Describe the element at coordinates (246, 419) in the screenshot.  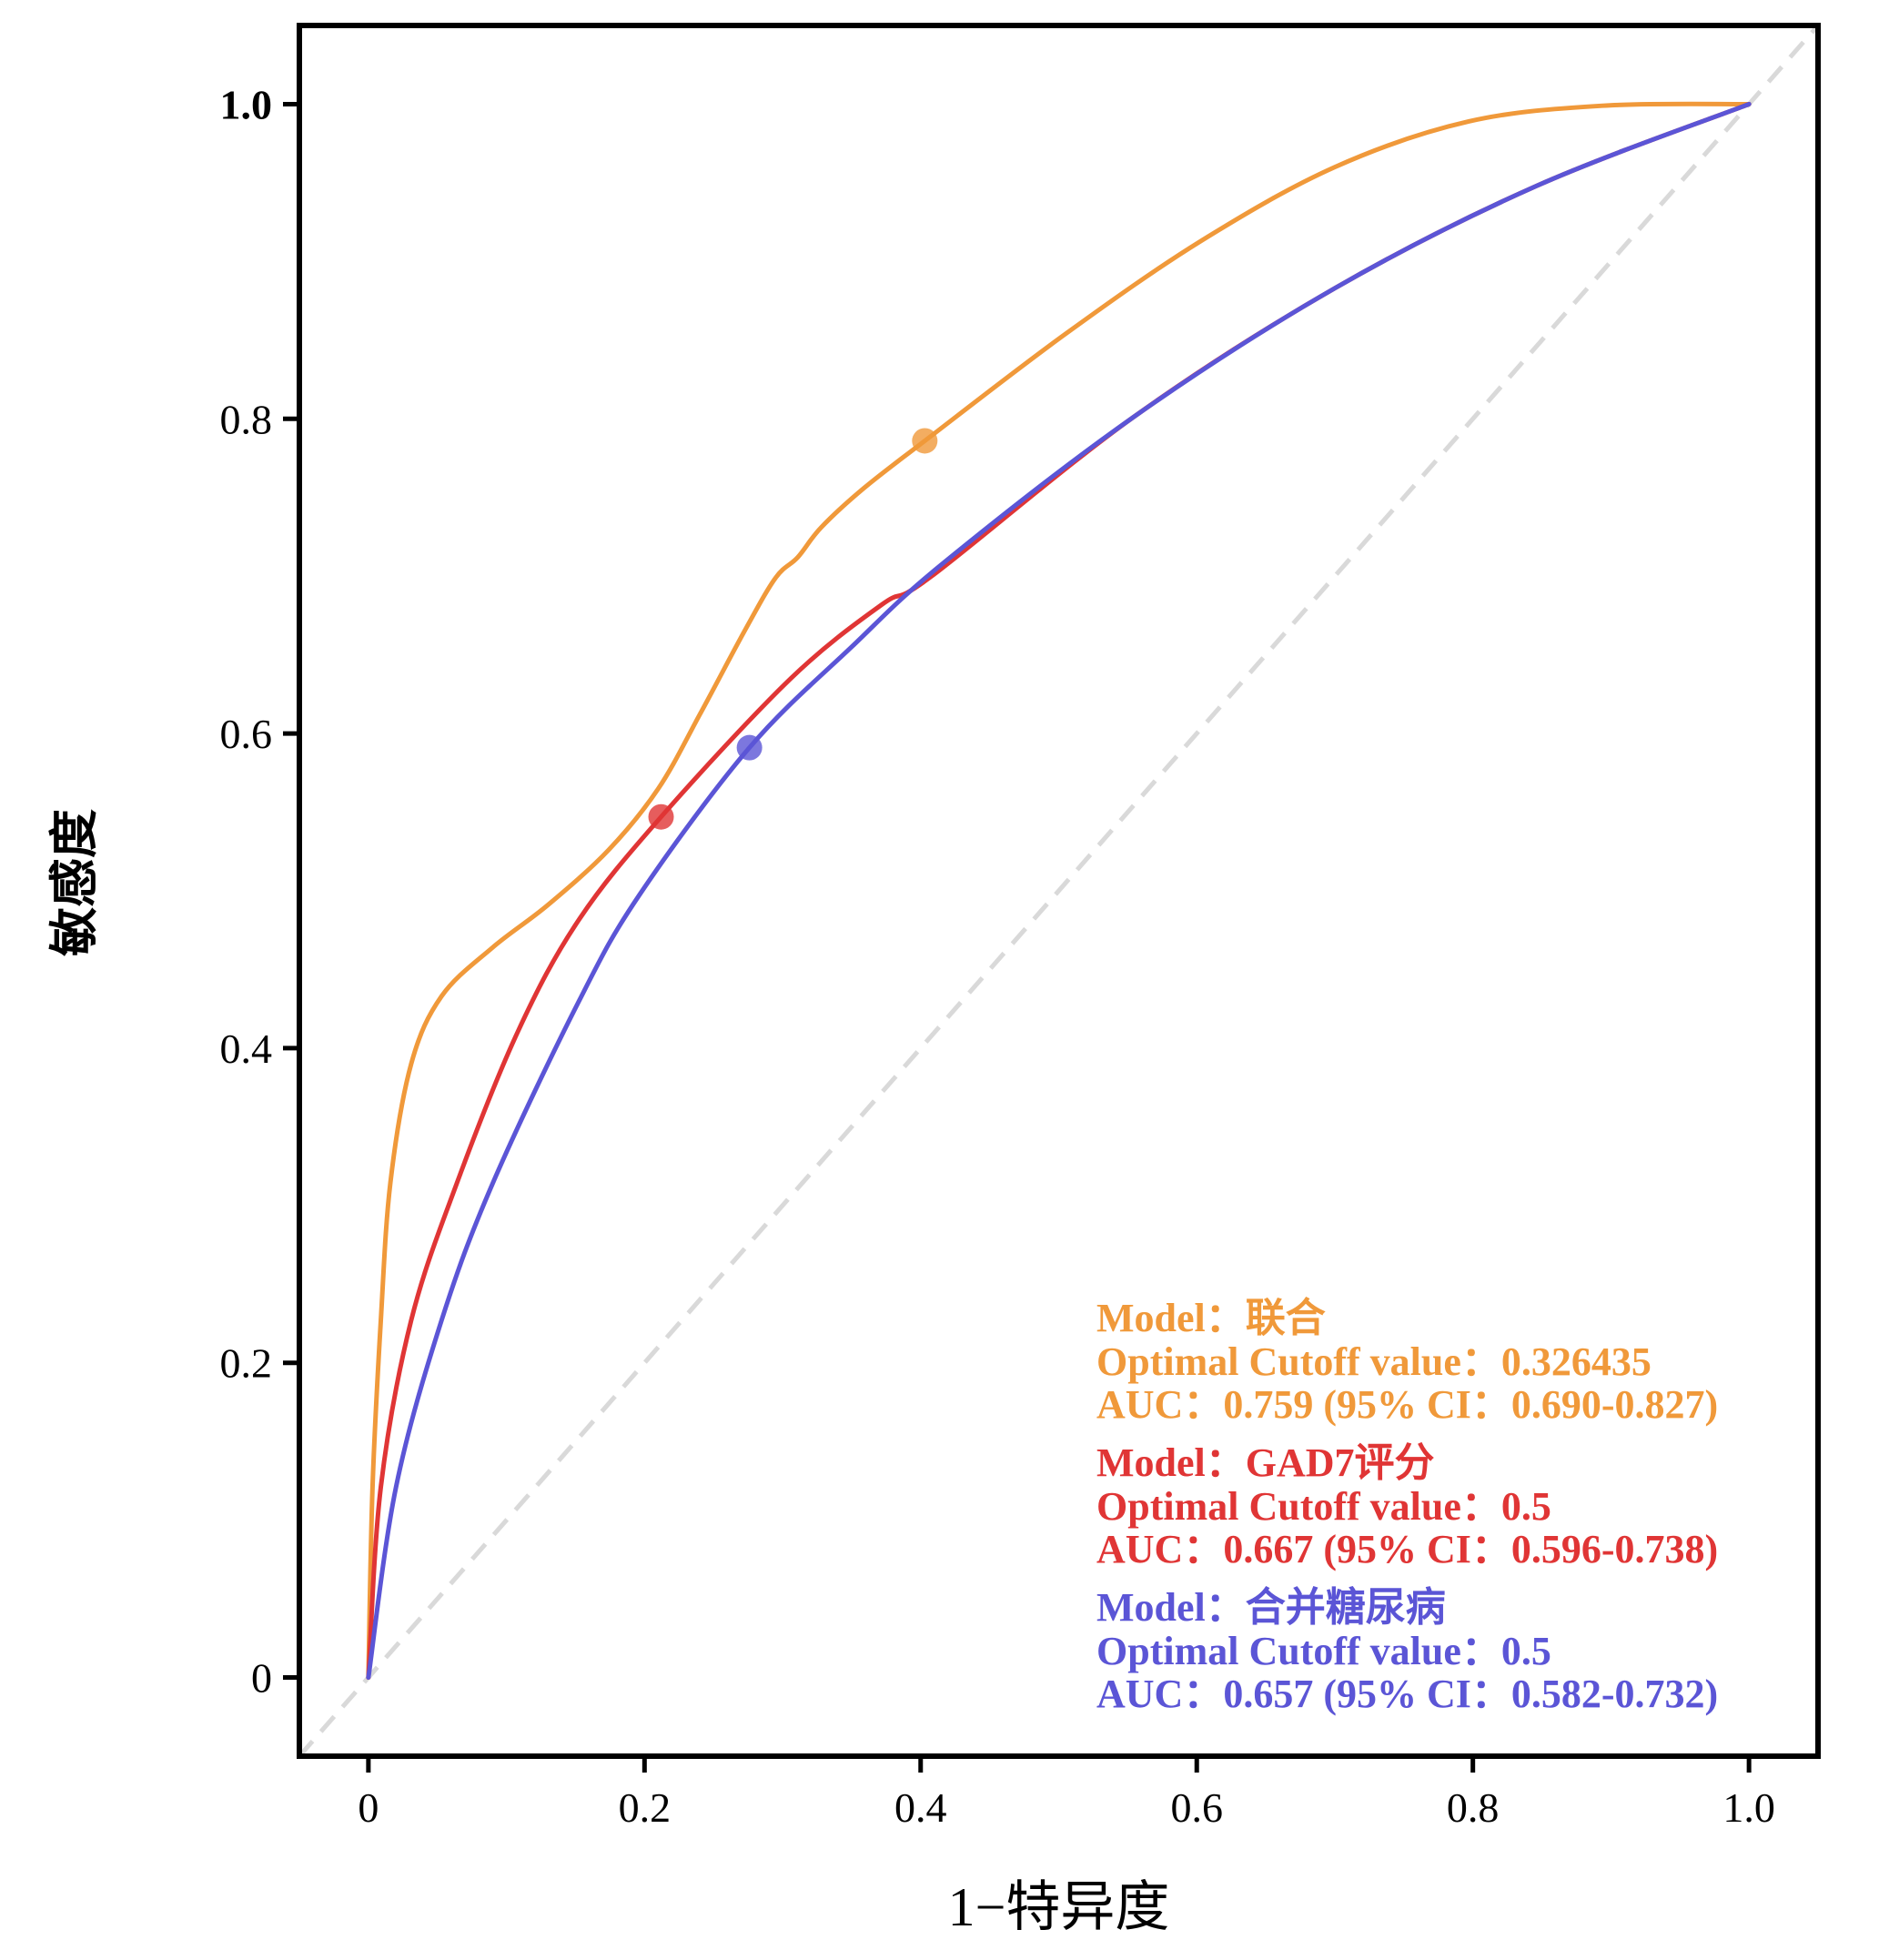
I see `y-tick-label: 0.8` at that location.